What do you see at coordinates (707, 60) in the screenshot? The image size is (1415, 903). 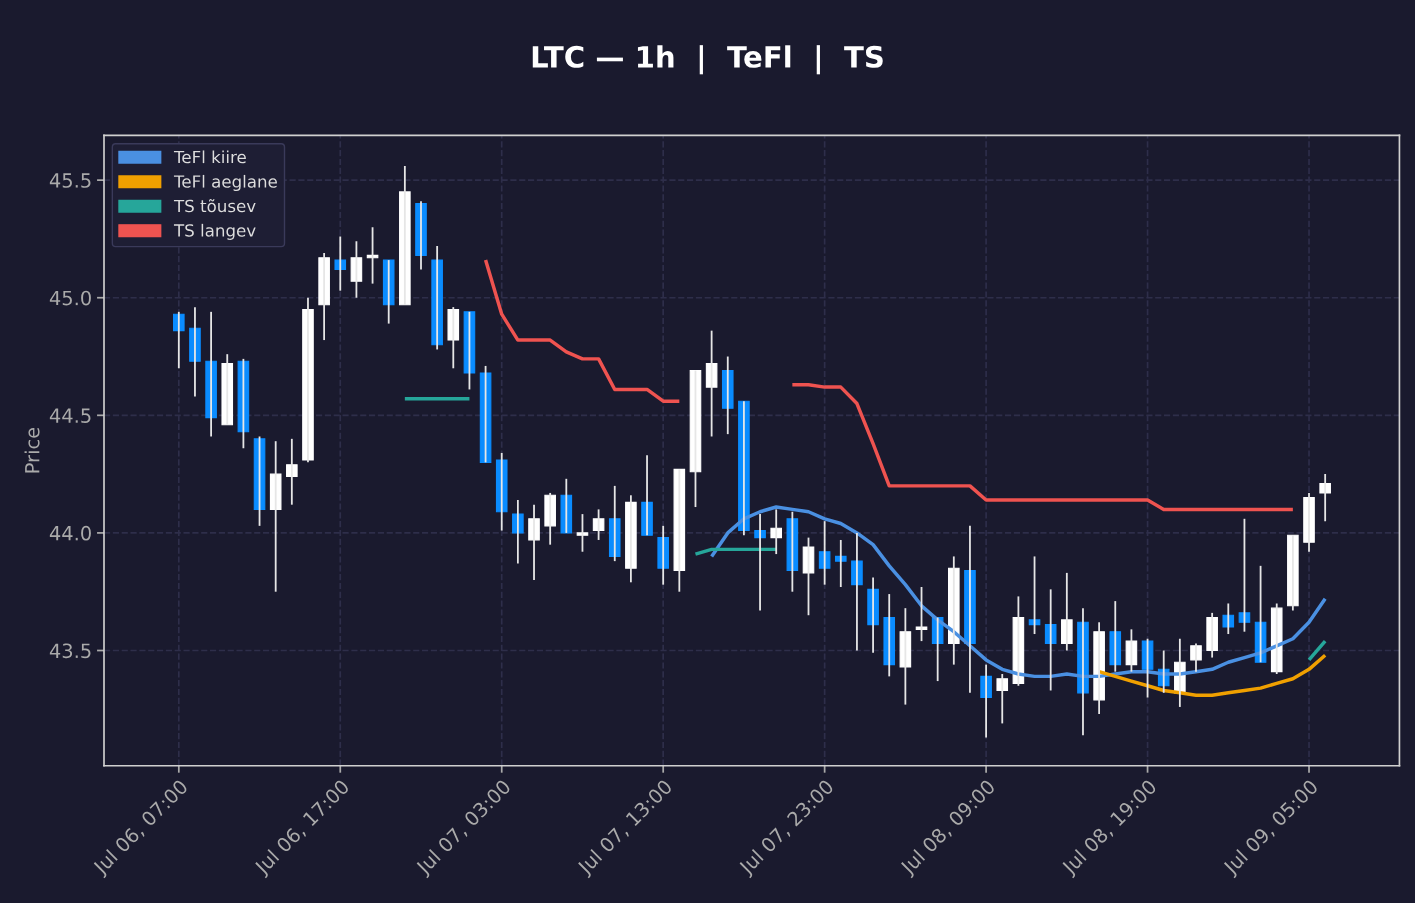 I see `chart-title: LTC — 1h | TeFl | TS` at bounding box center [707, 60].